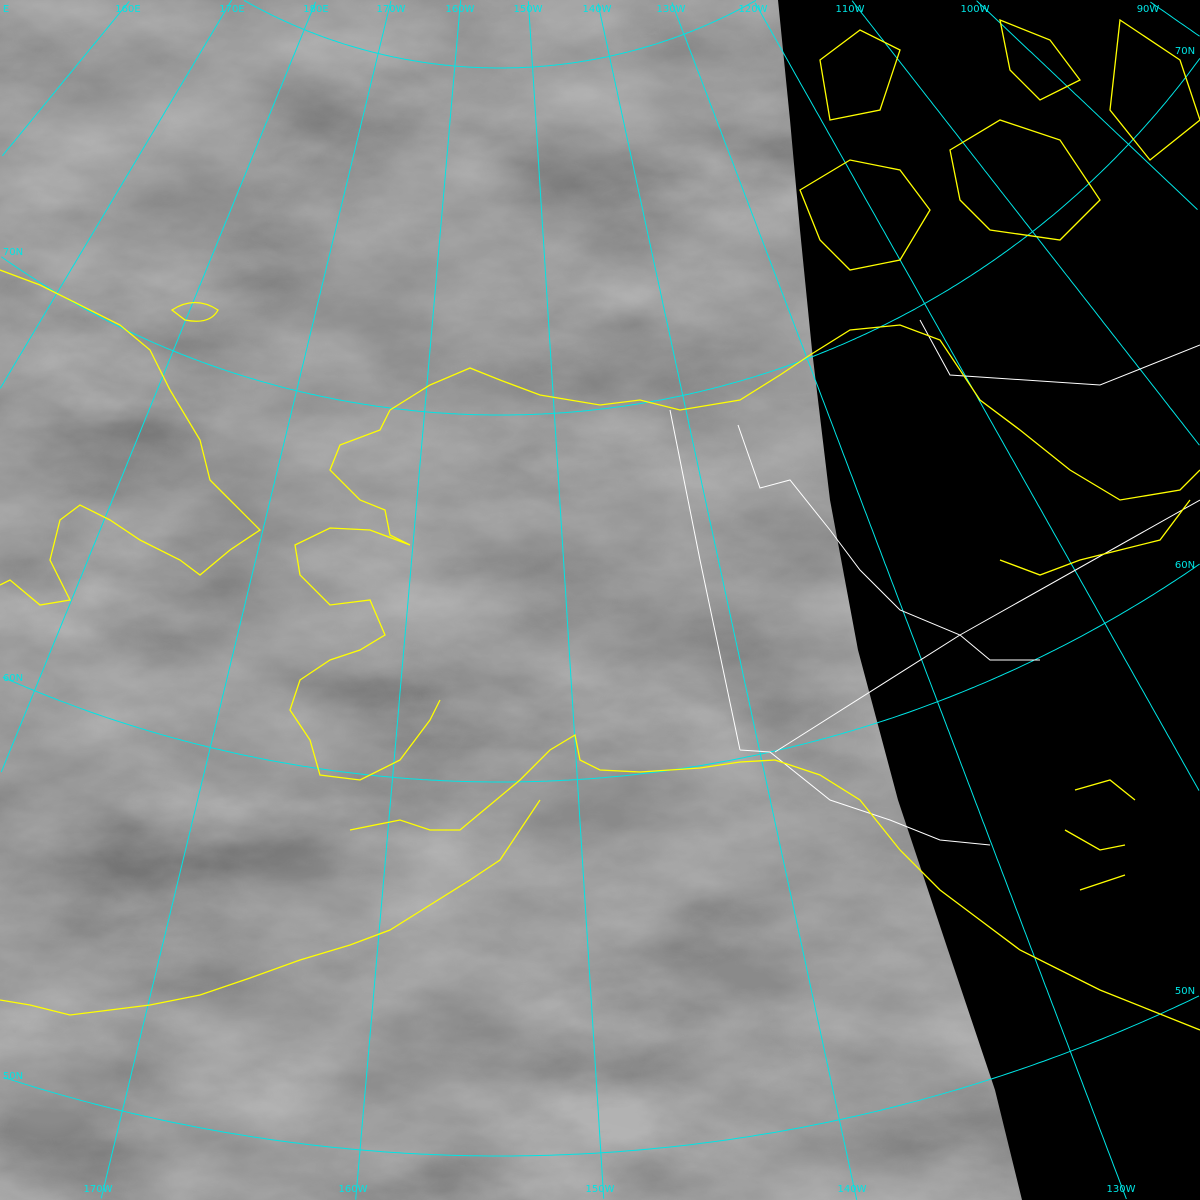  What do you see at coordinates (562, 782) in the screenshot?
I see `alaska-peninsula` at bounding box center [562, 782].